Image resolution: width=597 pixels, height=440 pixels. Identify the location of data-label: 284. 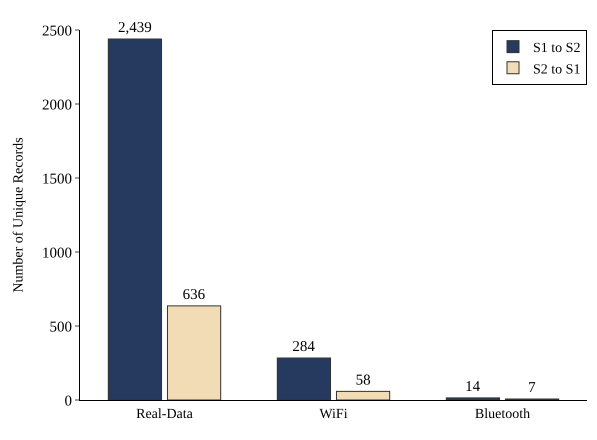
(304, 346).